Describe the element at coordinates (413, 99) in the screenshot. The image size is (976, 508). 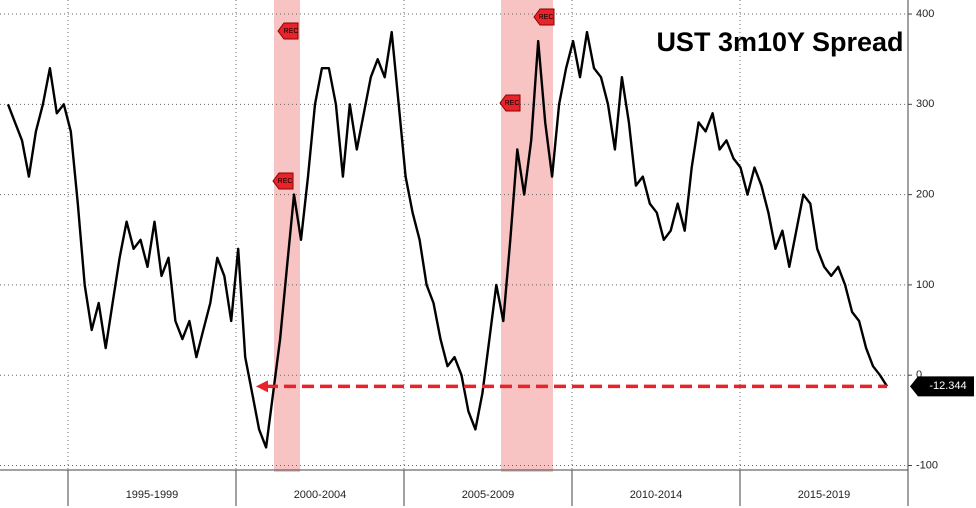
I see `rec-markers: REC REC REC REC` at that location.